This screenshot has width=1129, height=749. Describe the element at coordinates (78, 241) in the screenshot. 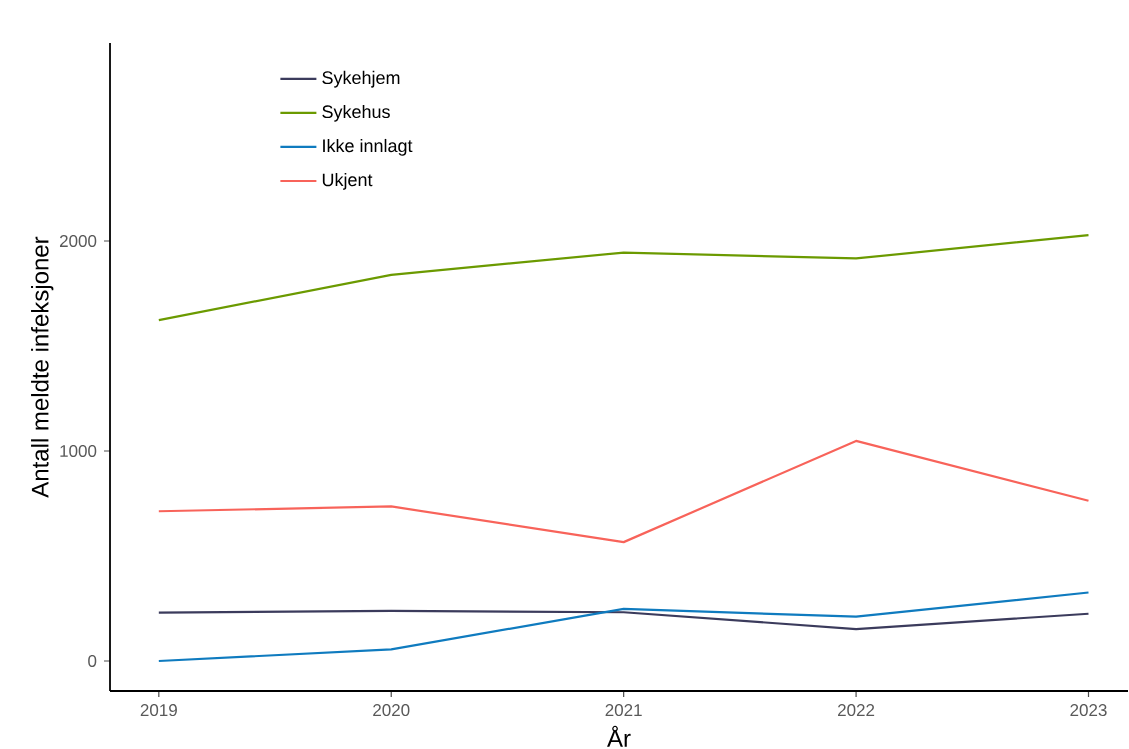

I see `y-tick-label: 2000` at that location.